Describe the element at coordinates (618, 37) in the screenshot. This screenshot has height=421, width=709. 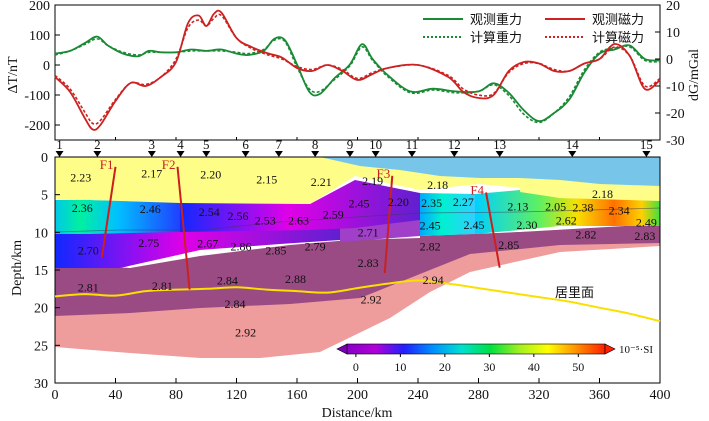
I see `legend-label-computed-magnetic: 计算磁力` at that location.